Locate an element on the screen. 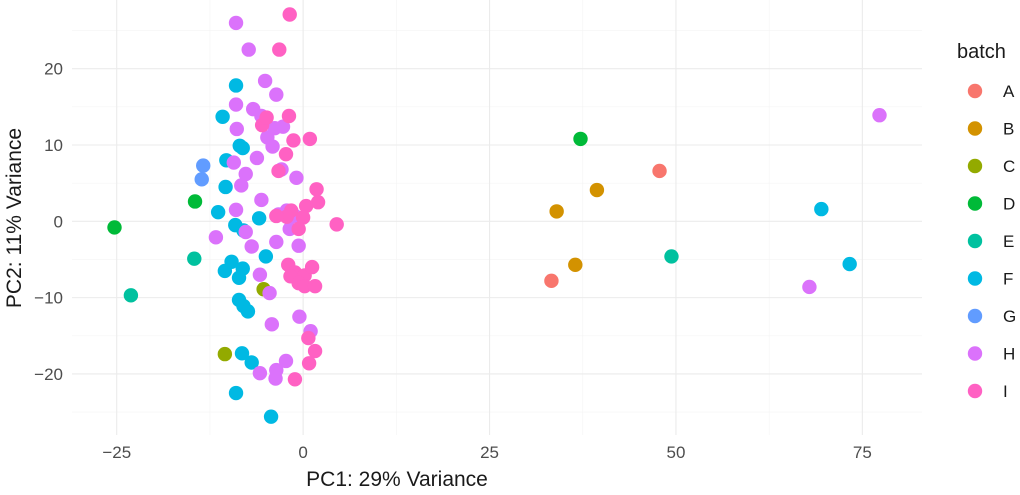 This screenshot has height=495, width=1020. x-tick-label: 75 is located at coordinates (862, 452).